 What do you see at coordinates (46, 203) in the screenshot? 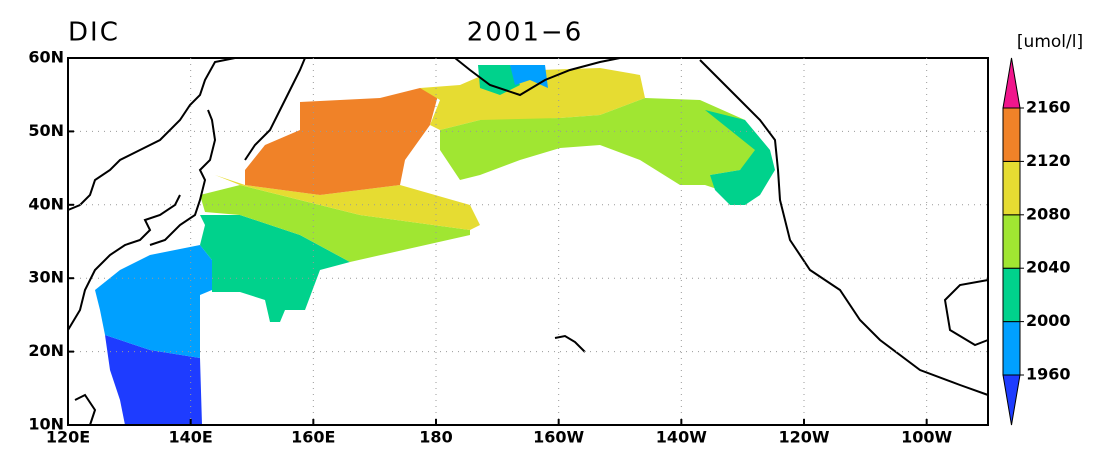
I see `y-tick-label: 40N` at bounding box center [46, 203].